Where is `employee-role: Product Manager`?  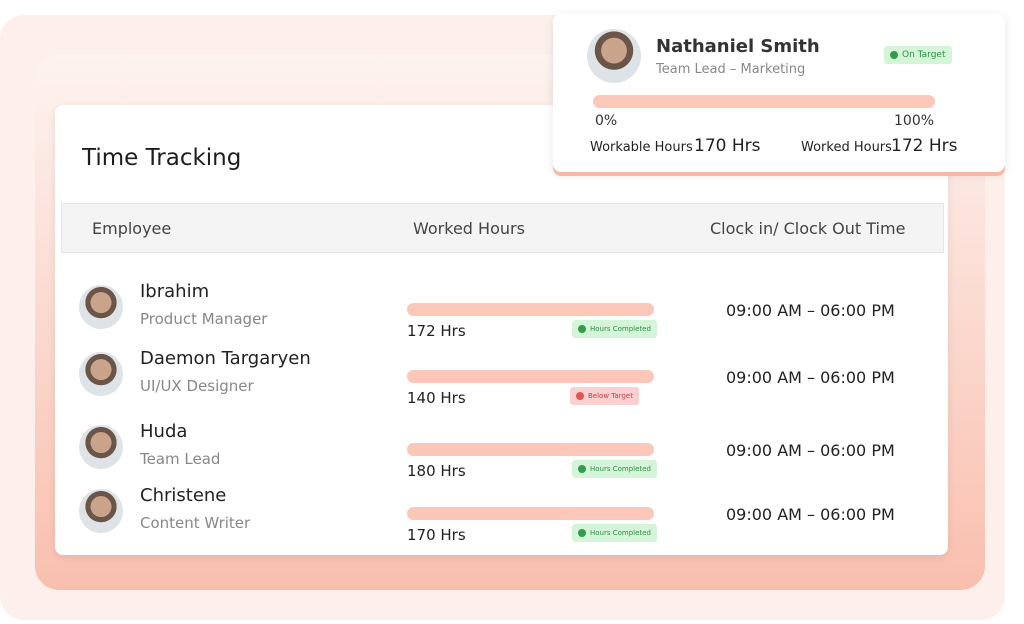
employee-role: Product Manager is located at coordinates (204, 319).